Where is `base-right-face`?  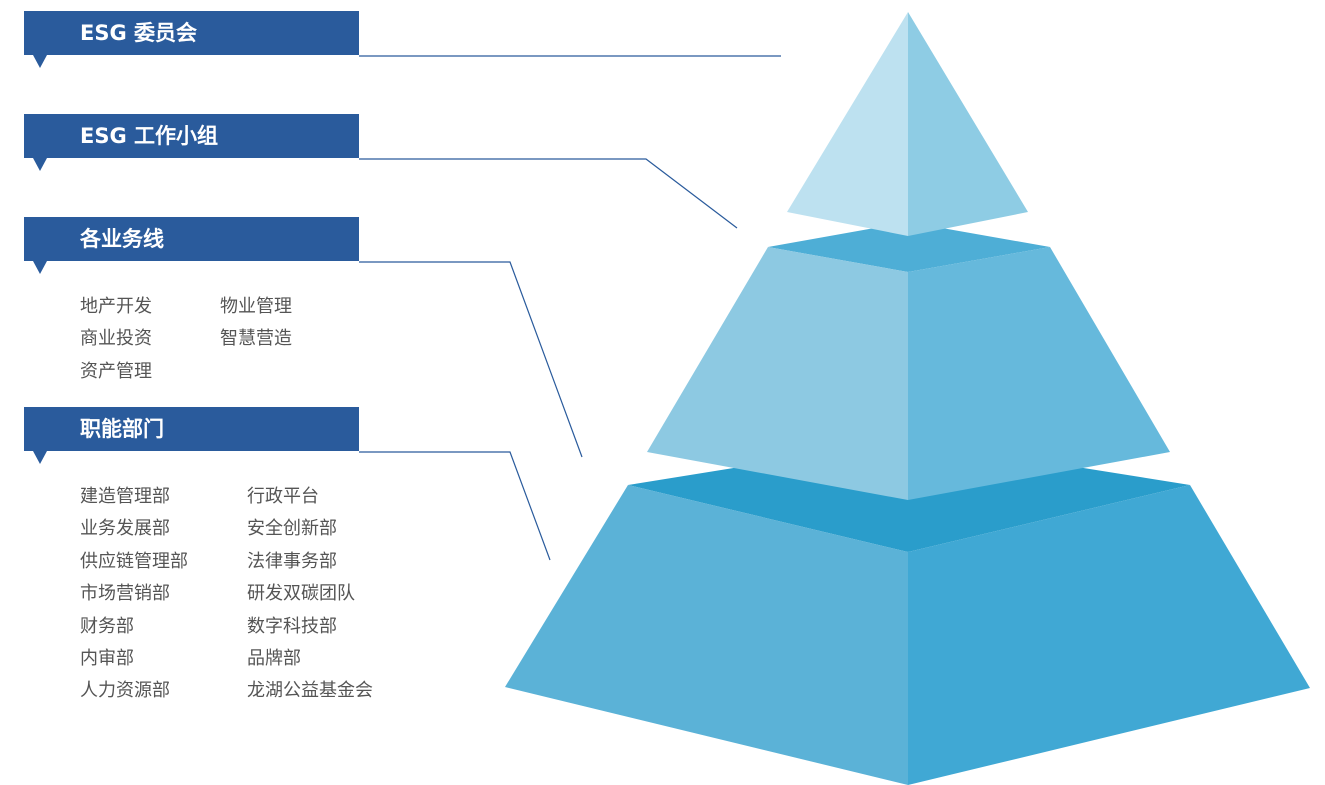 base-right-face is located at coordinates (1109, 635).